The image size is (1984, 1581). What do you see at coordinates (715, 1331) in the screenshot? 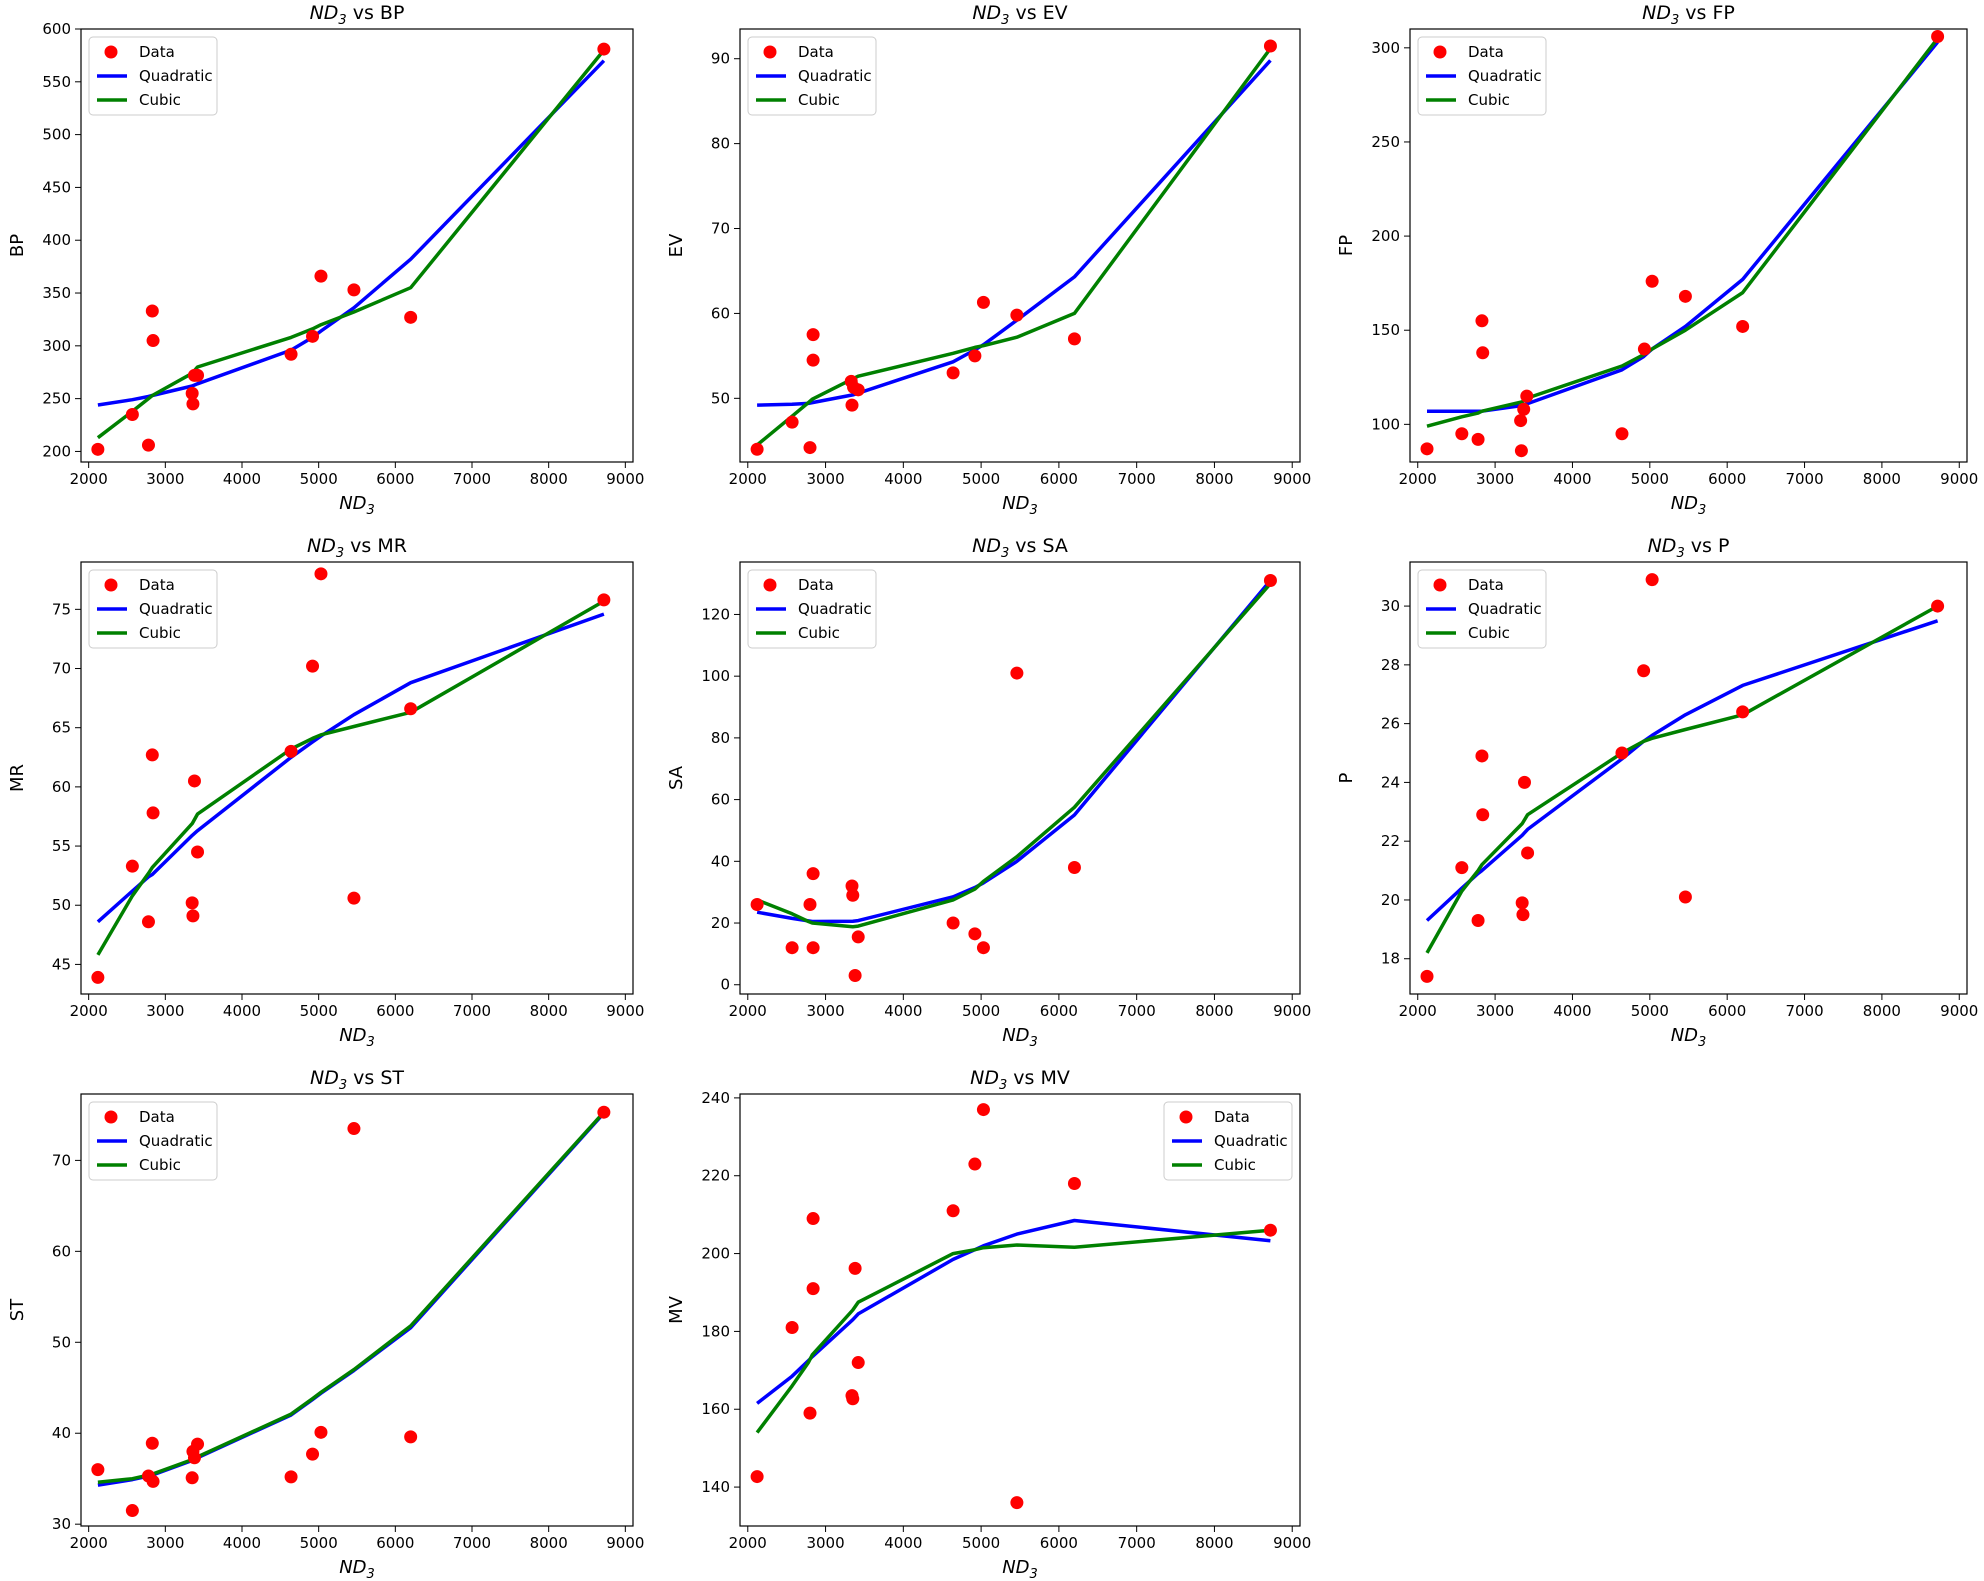
I see `y-tick-label: 180` at bounding box center [715, 1331].